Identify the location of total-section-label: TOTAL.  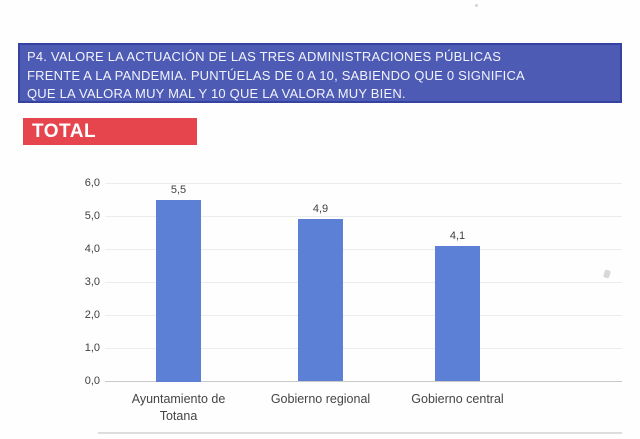
(110, 131).